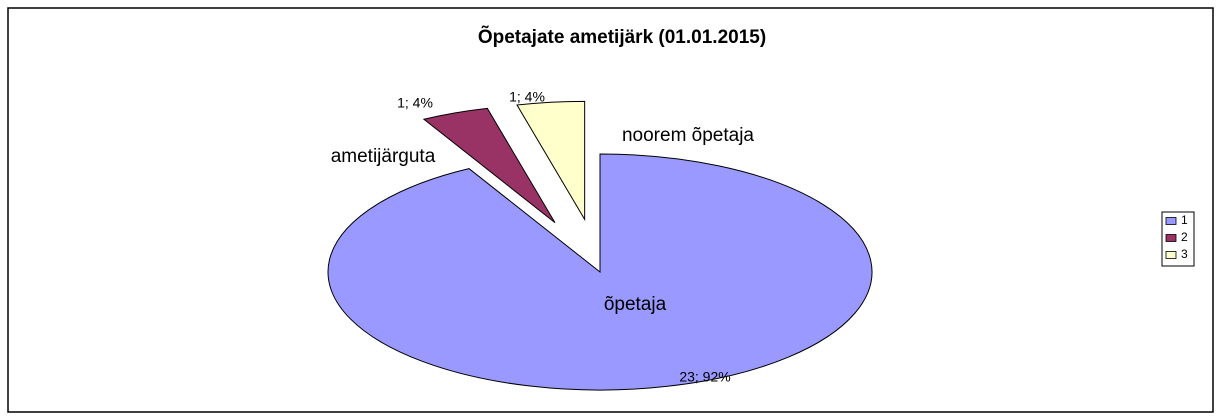 Image resolution: width=1222 pixels, height=417 pixels. Describe the element at coordinates (1184, 220) in the screenshot. I see `legend-label: 1` at that location.